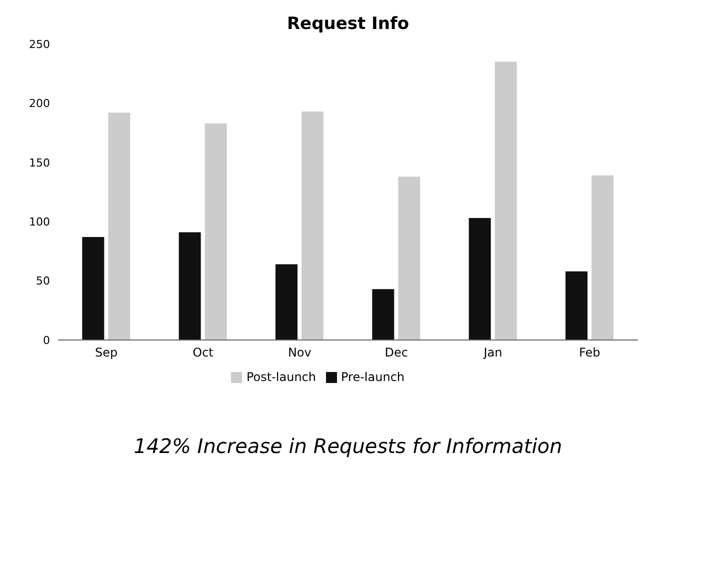 The width and height of the screenshot is (703, 561). Describe the element at coordinates (348, 24) in the screenshot. I see `chart-title: Request Info` at that location.